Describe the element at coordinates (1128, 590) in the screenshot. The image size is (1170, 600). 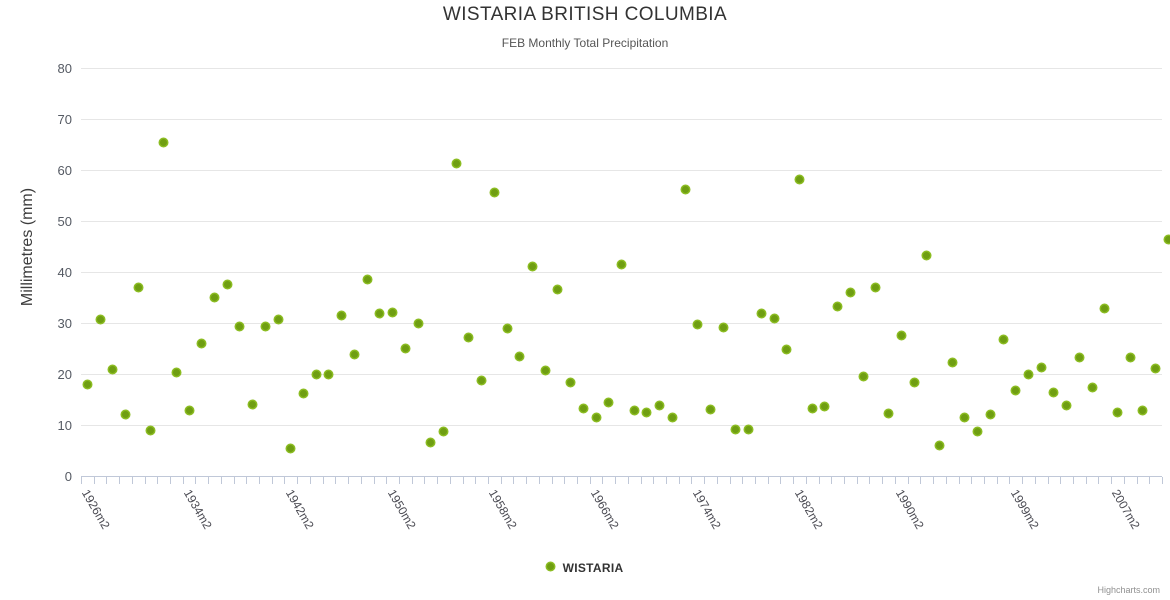
I see `credits-link: Highcharts.com` at that location.